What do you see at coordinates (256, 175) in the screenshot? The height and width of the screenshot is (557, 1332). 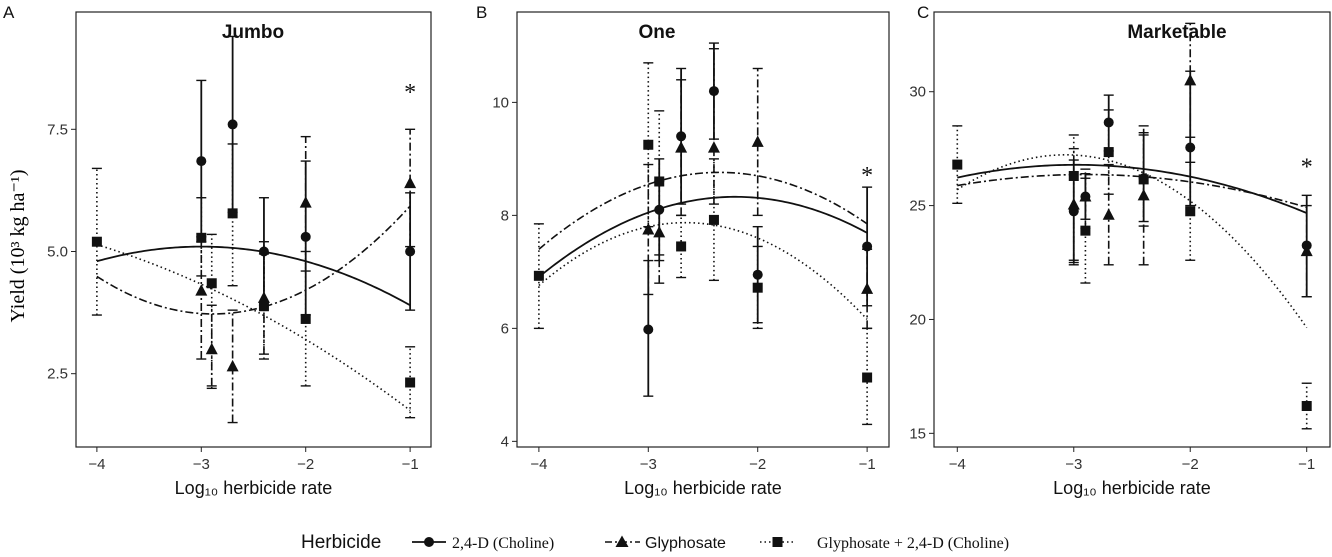 I see `series-choline` at bounding box center [256, 175].